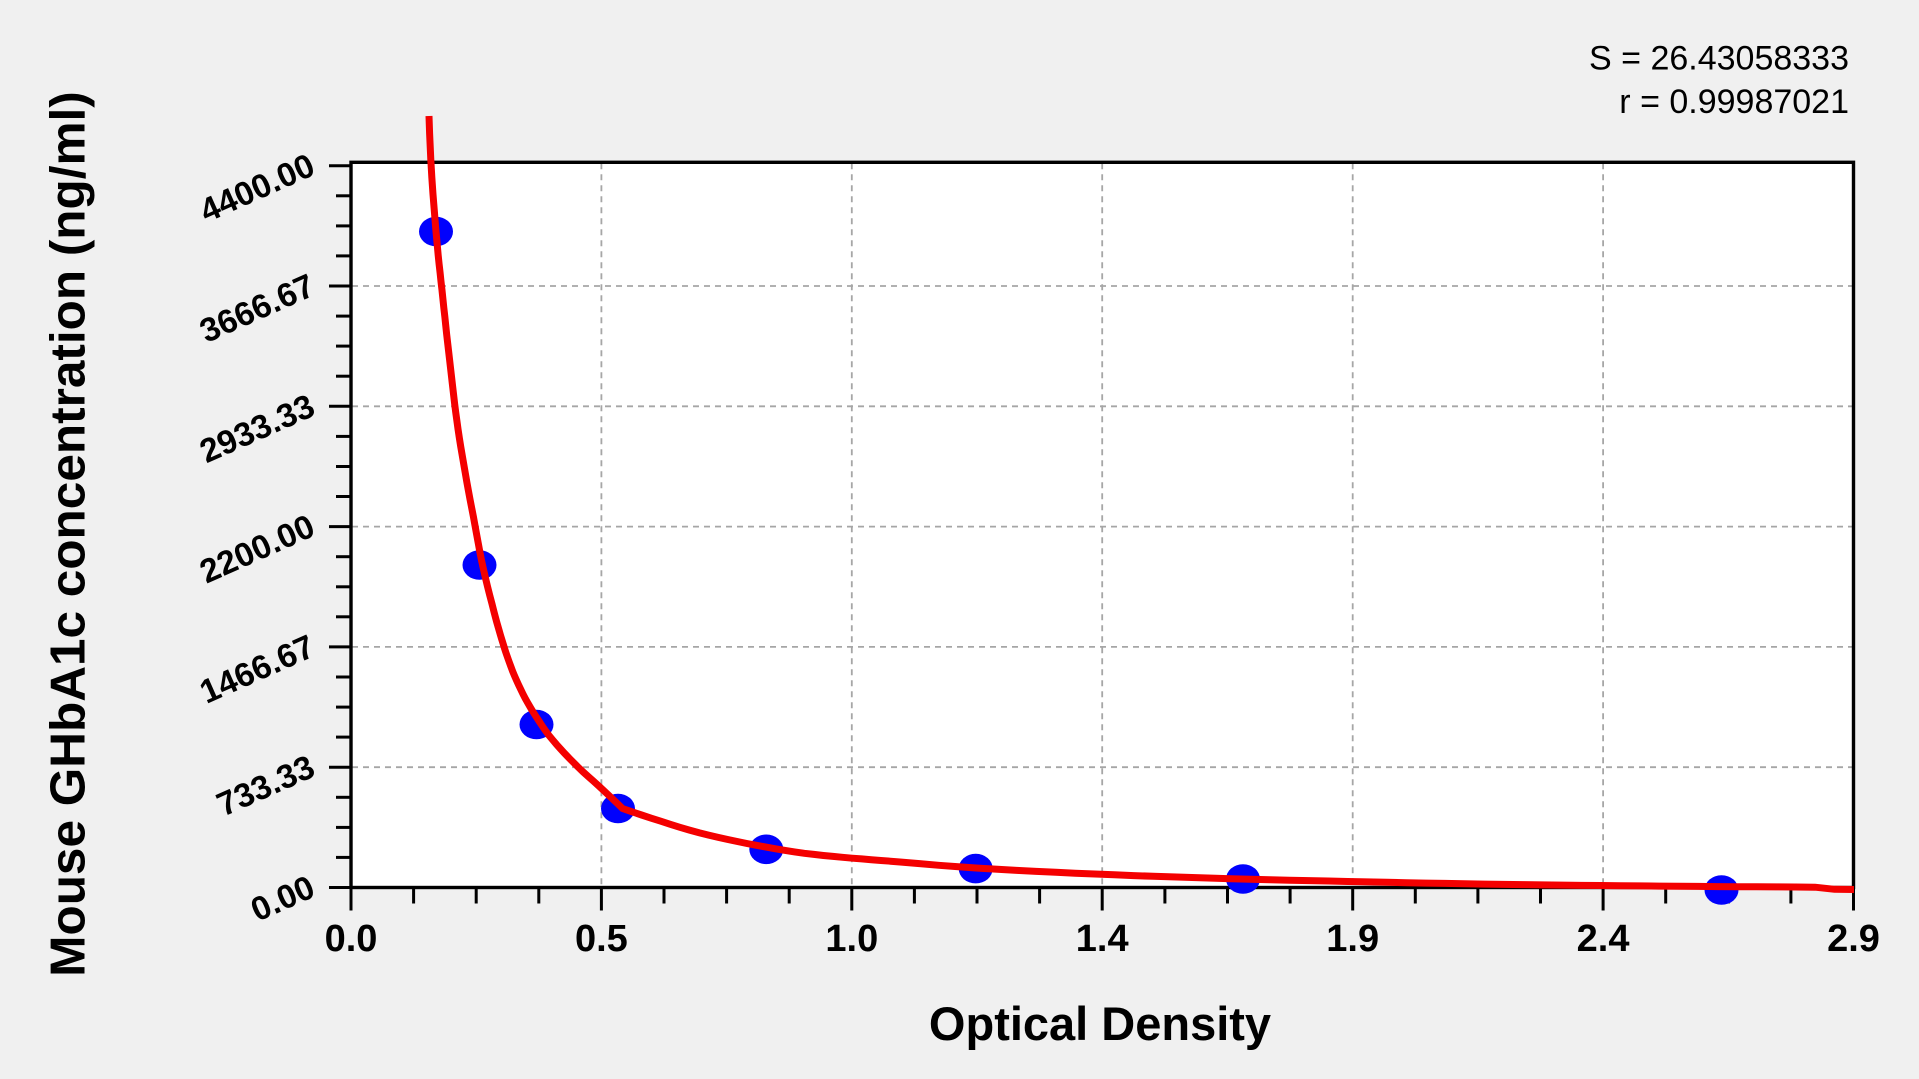  I want to click on svg-text: 2.4, so click(1603, 939).